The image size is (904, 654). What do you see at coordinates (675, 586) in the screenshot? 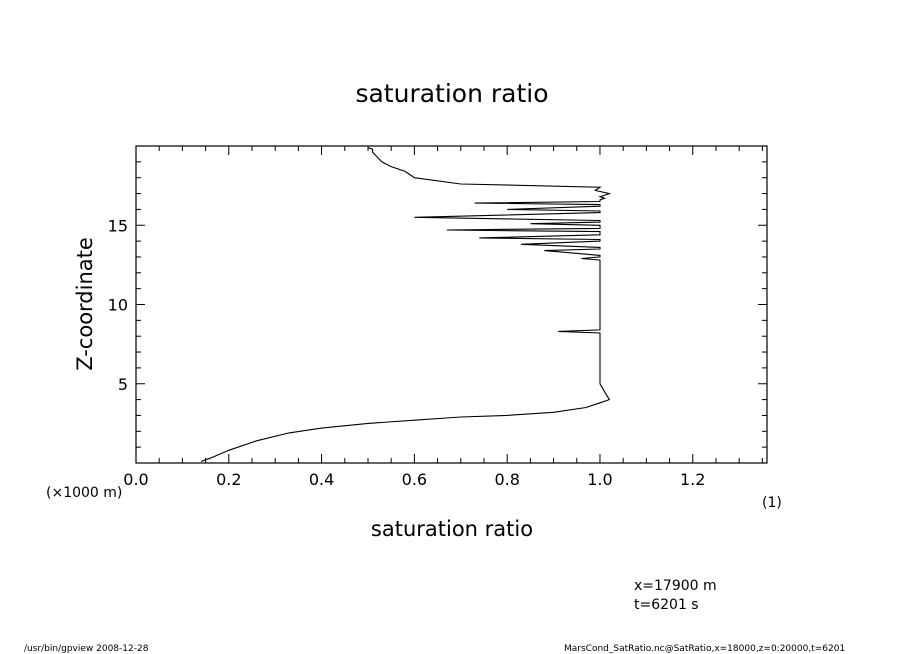
I see `coordinate-x-label: x=17900 m` at bounding box center [675, 586].